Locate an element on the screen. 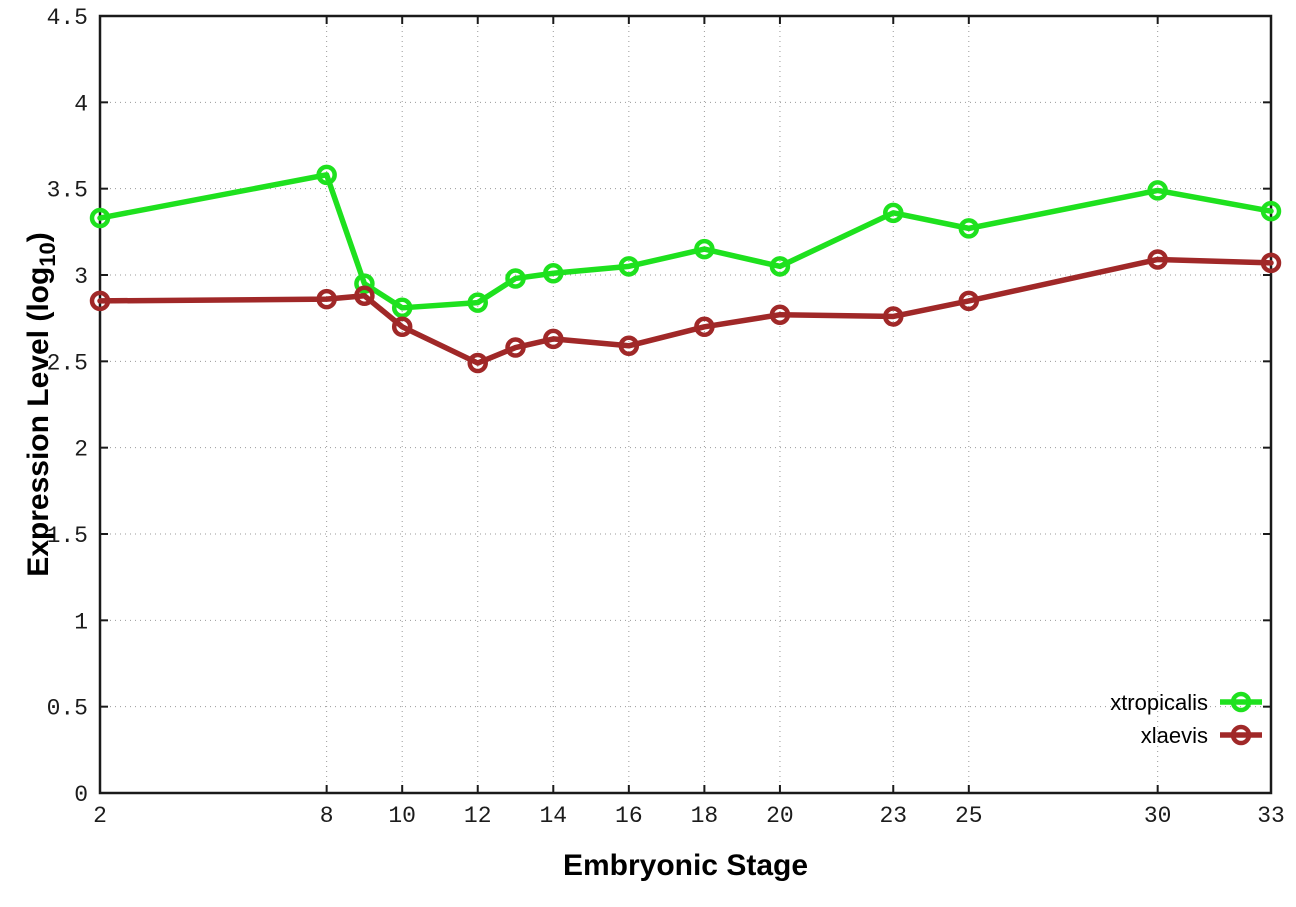 This screenshot has width=1296, height=907. y-tick-label: 2 is located at coordinates (81, 450).